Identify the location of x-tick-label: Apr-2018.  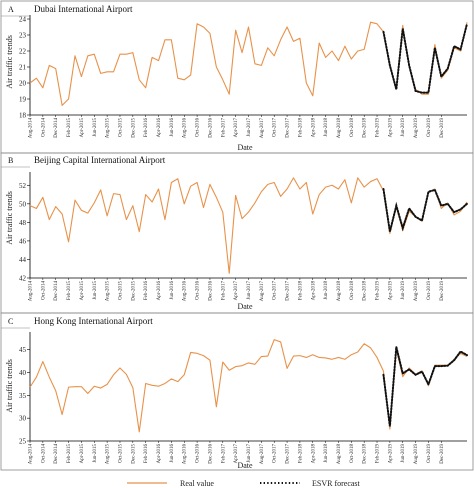
(313, 128).